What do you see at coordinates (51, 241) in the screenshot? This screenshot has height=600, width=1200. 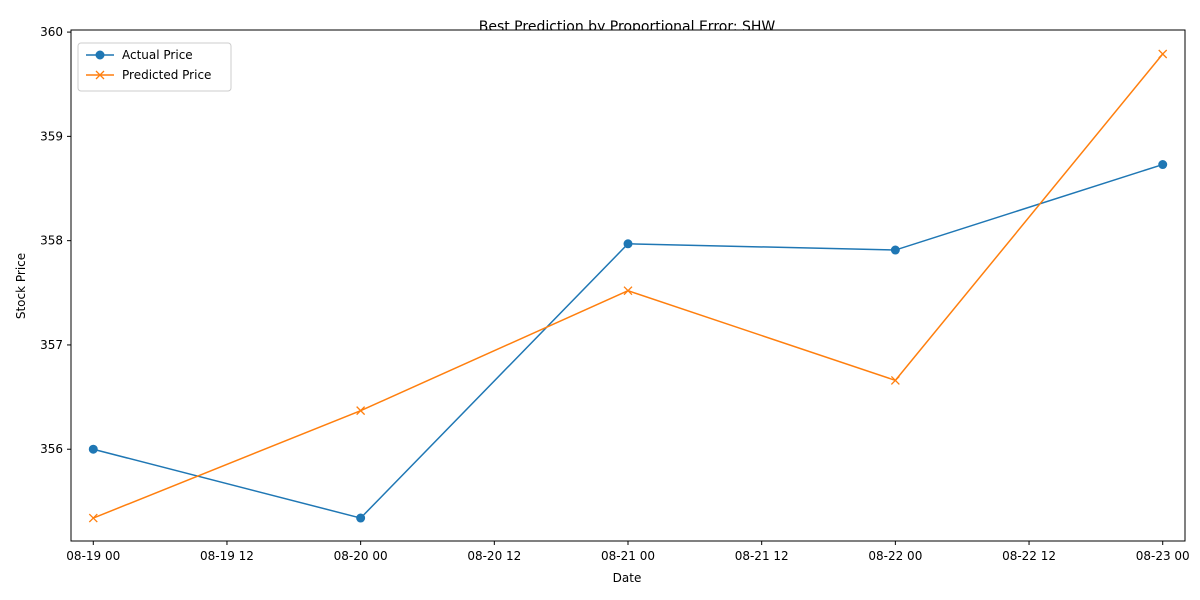 I see `y-tick-label: 358` at bounding box center [51, 241].